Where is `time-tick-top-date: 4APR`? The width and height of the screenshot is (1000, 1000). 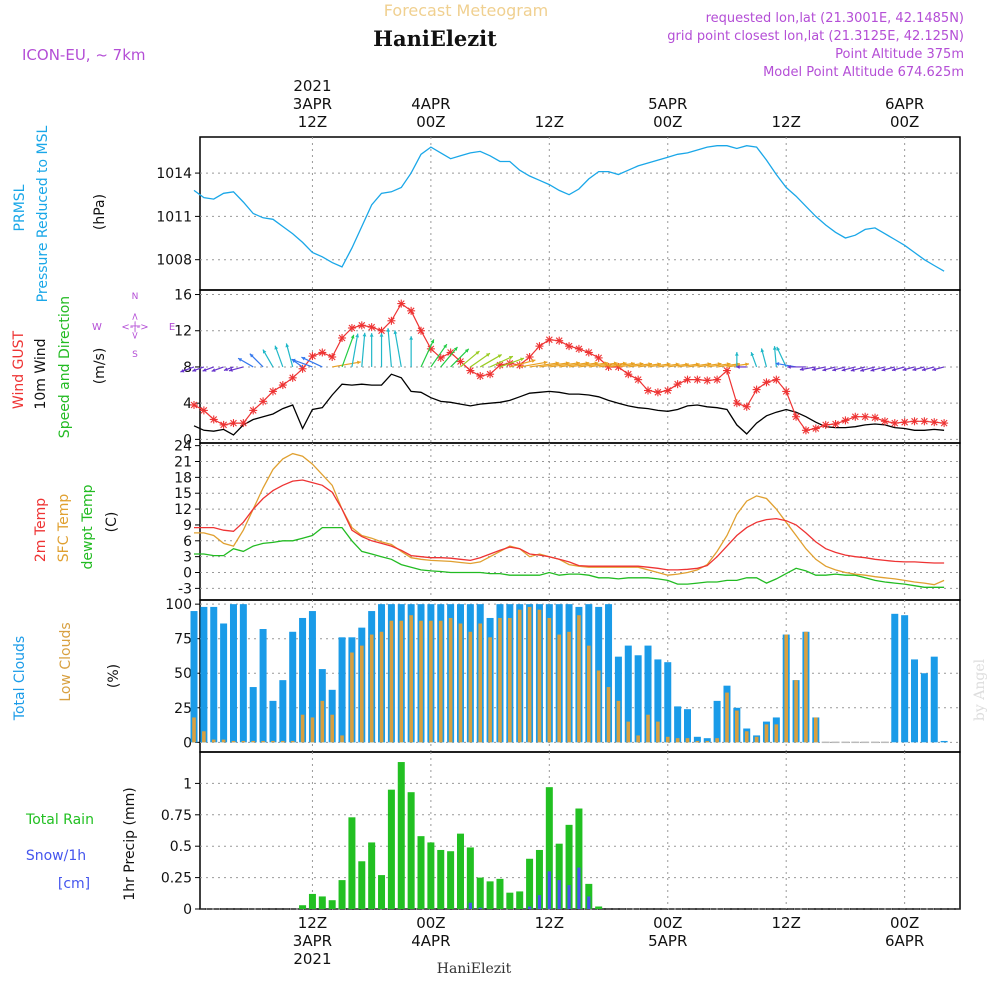 time-tick-top-date: 4APR is located at coordinates (430, 104).